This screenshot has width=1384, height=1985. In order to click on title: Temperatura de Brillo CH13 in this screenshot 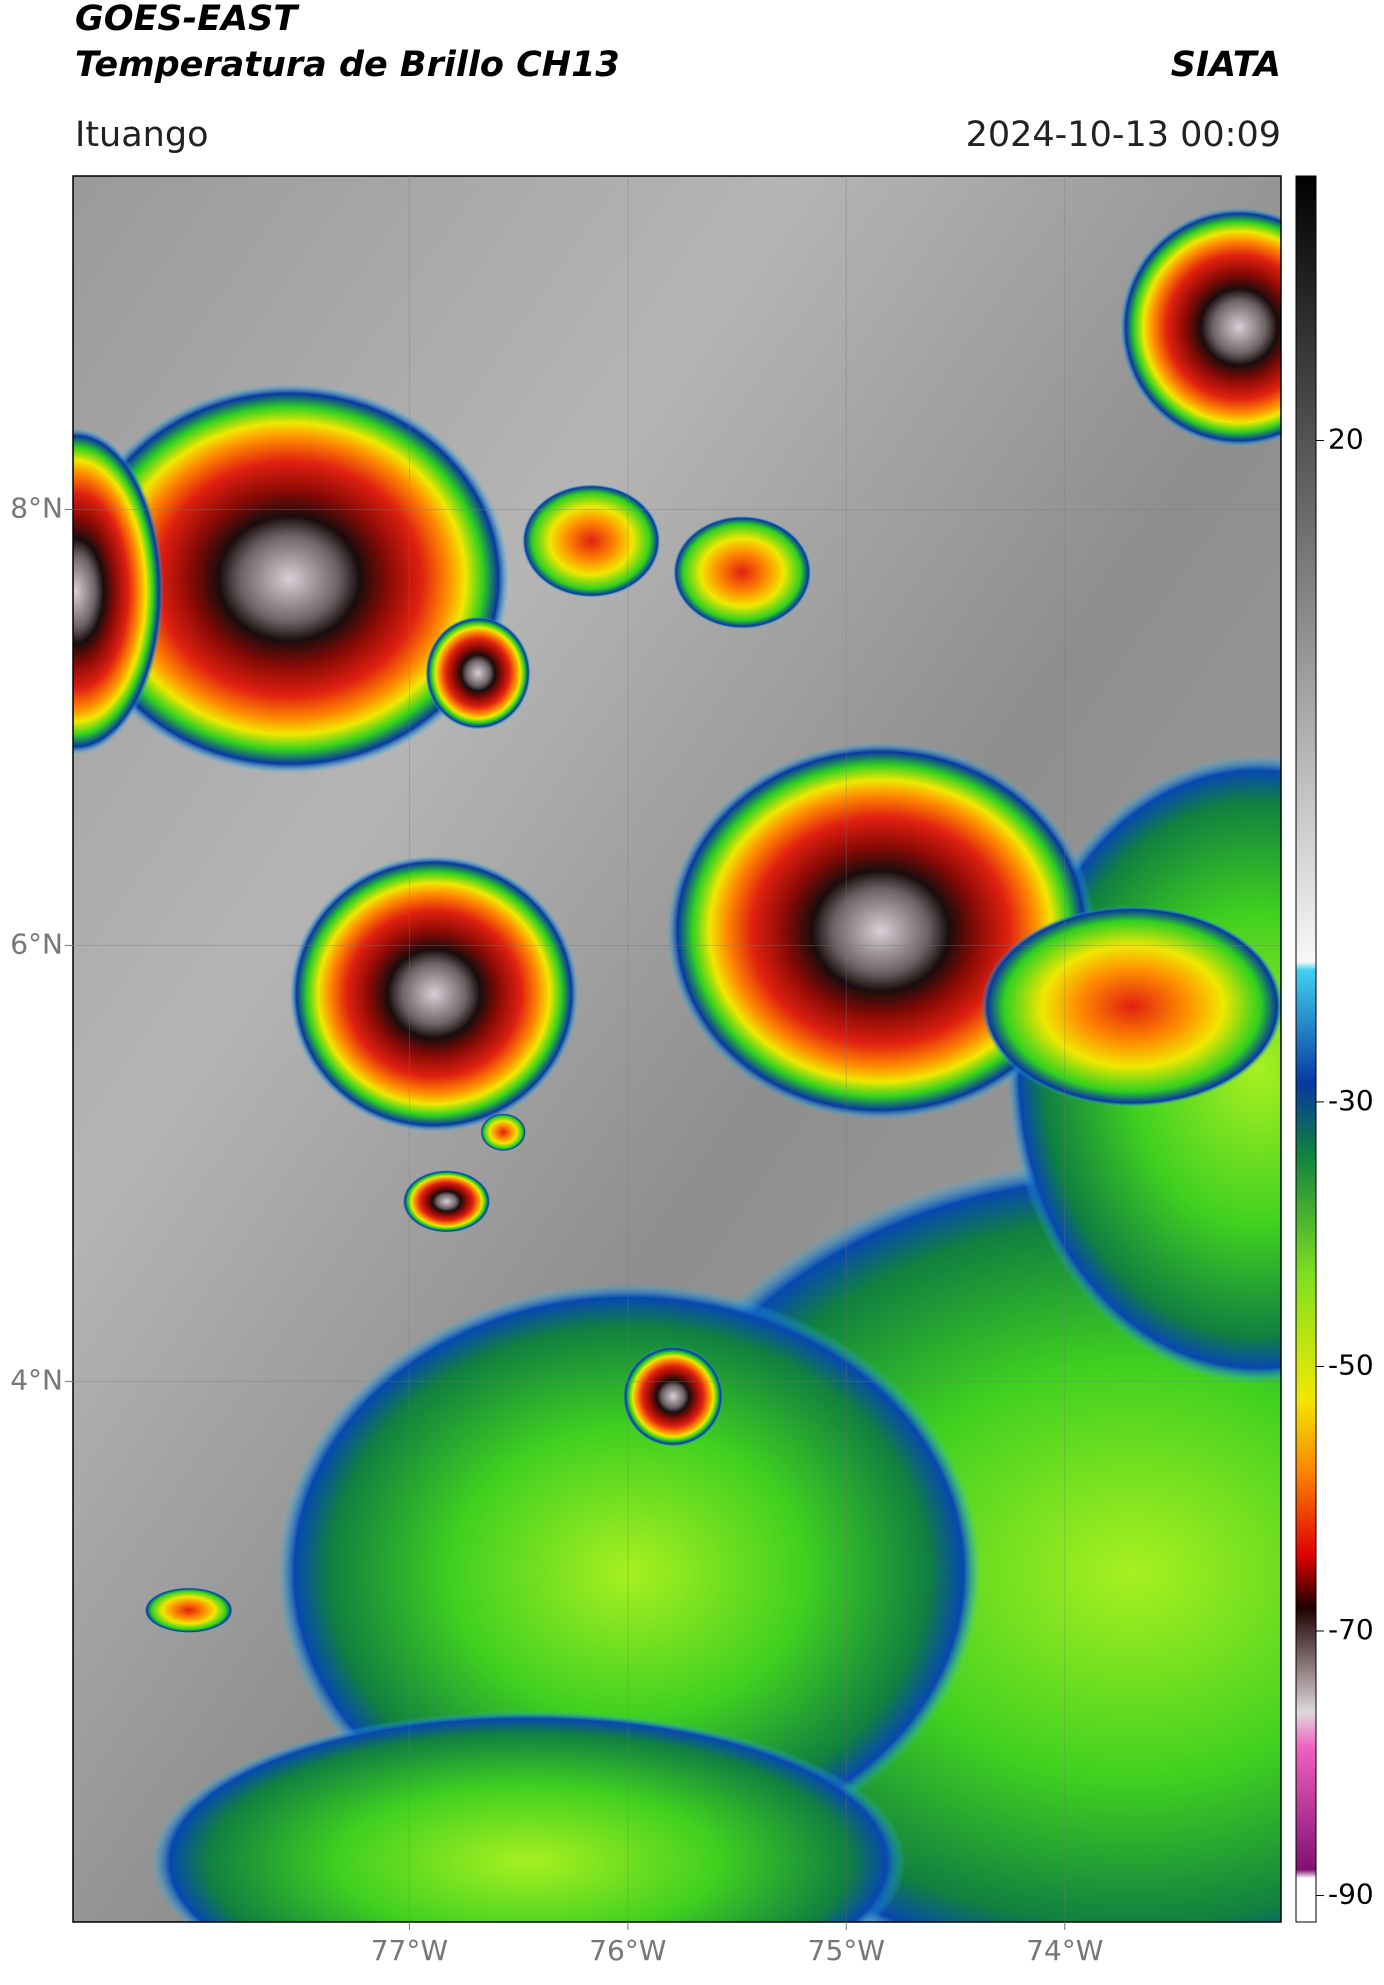, I will do `click(347, 65)`.